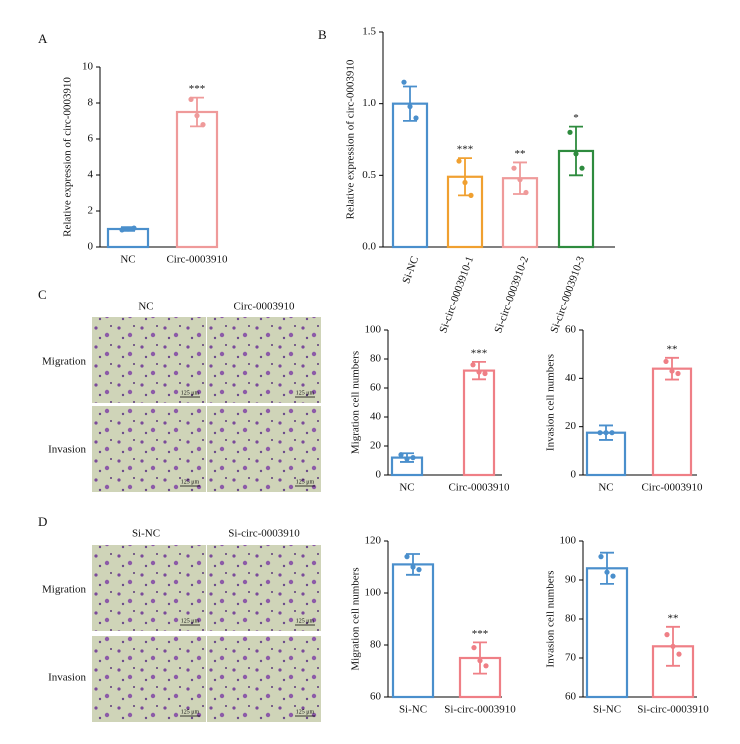  What do you see at coordinates (571, 378) in the screenshot?
I see `y-tick-label: 40` at bounding box center [571, 378].